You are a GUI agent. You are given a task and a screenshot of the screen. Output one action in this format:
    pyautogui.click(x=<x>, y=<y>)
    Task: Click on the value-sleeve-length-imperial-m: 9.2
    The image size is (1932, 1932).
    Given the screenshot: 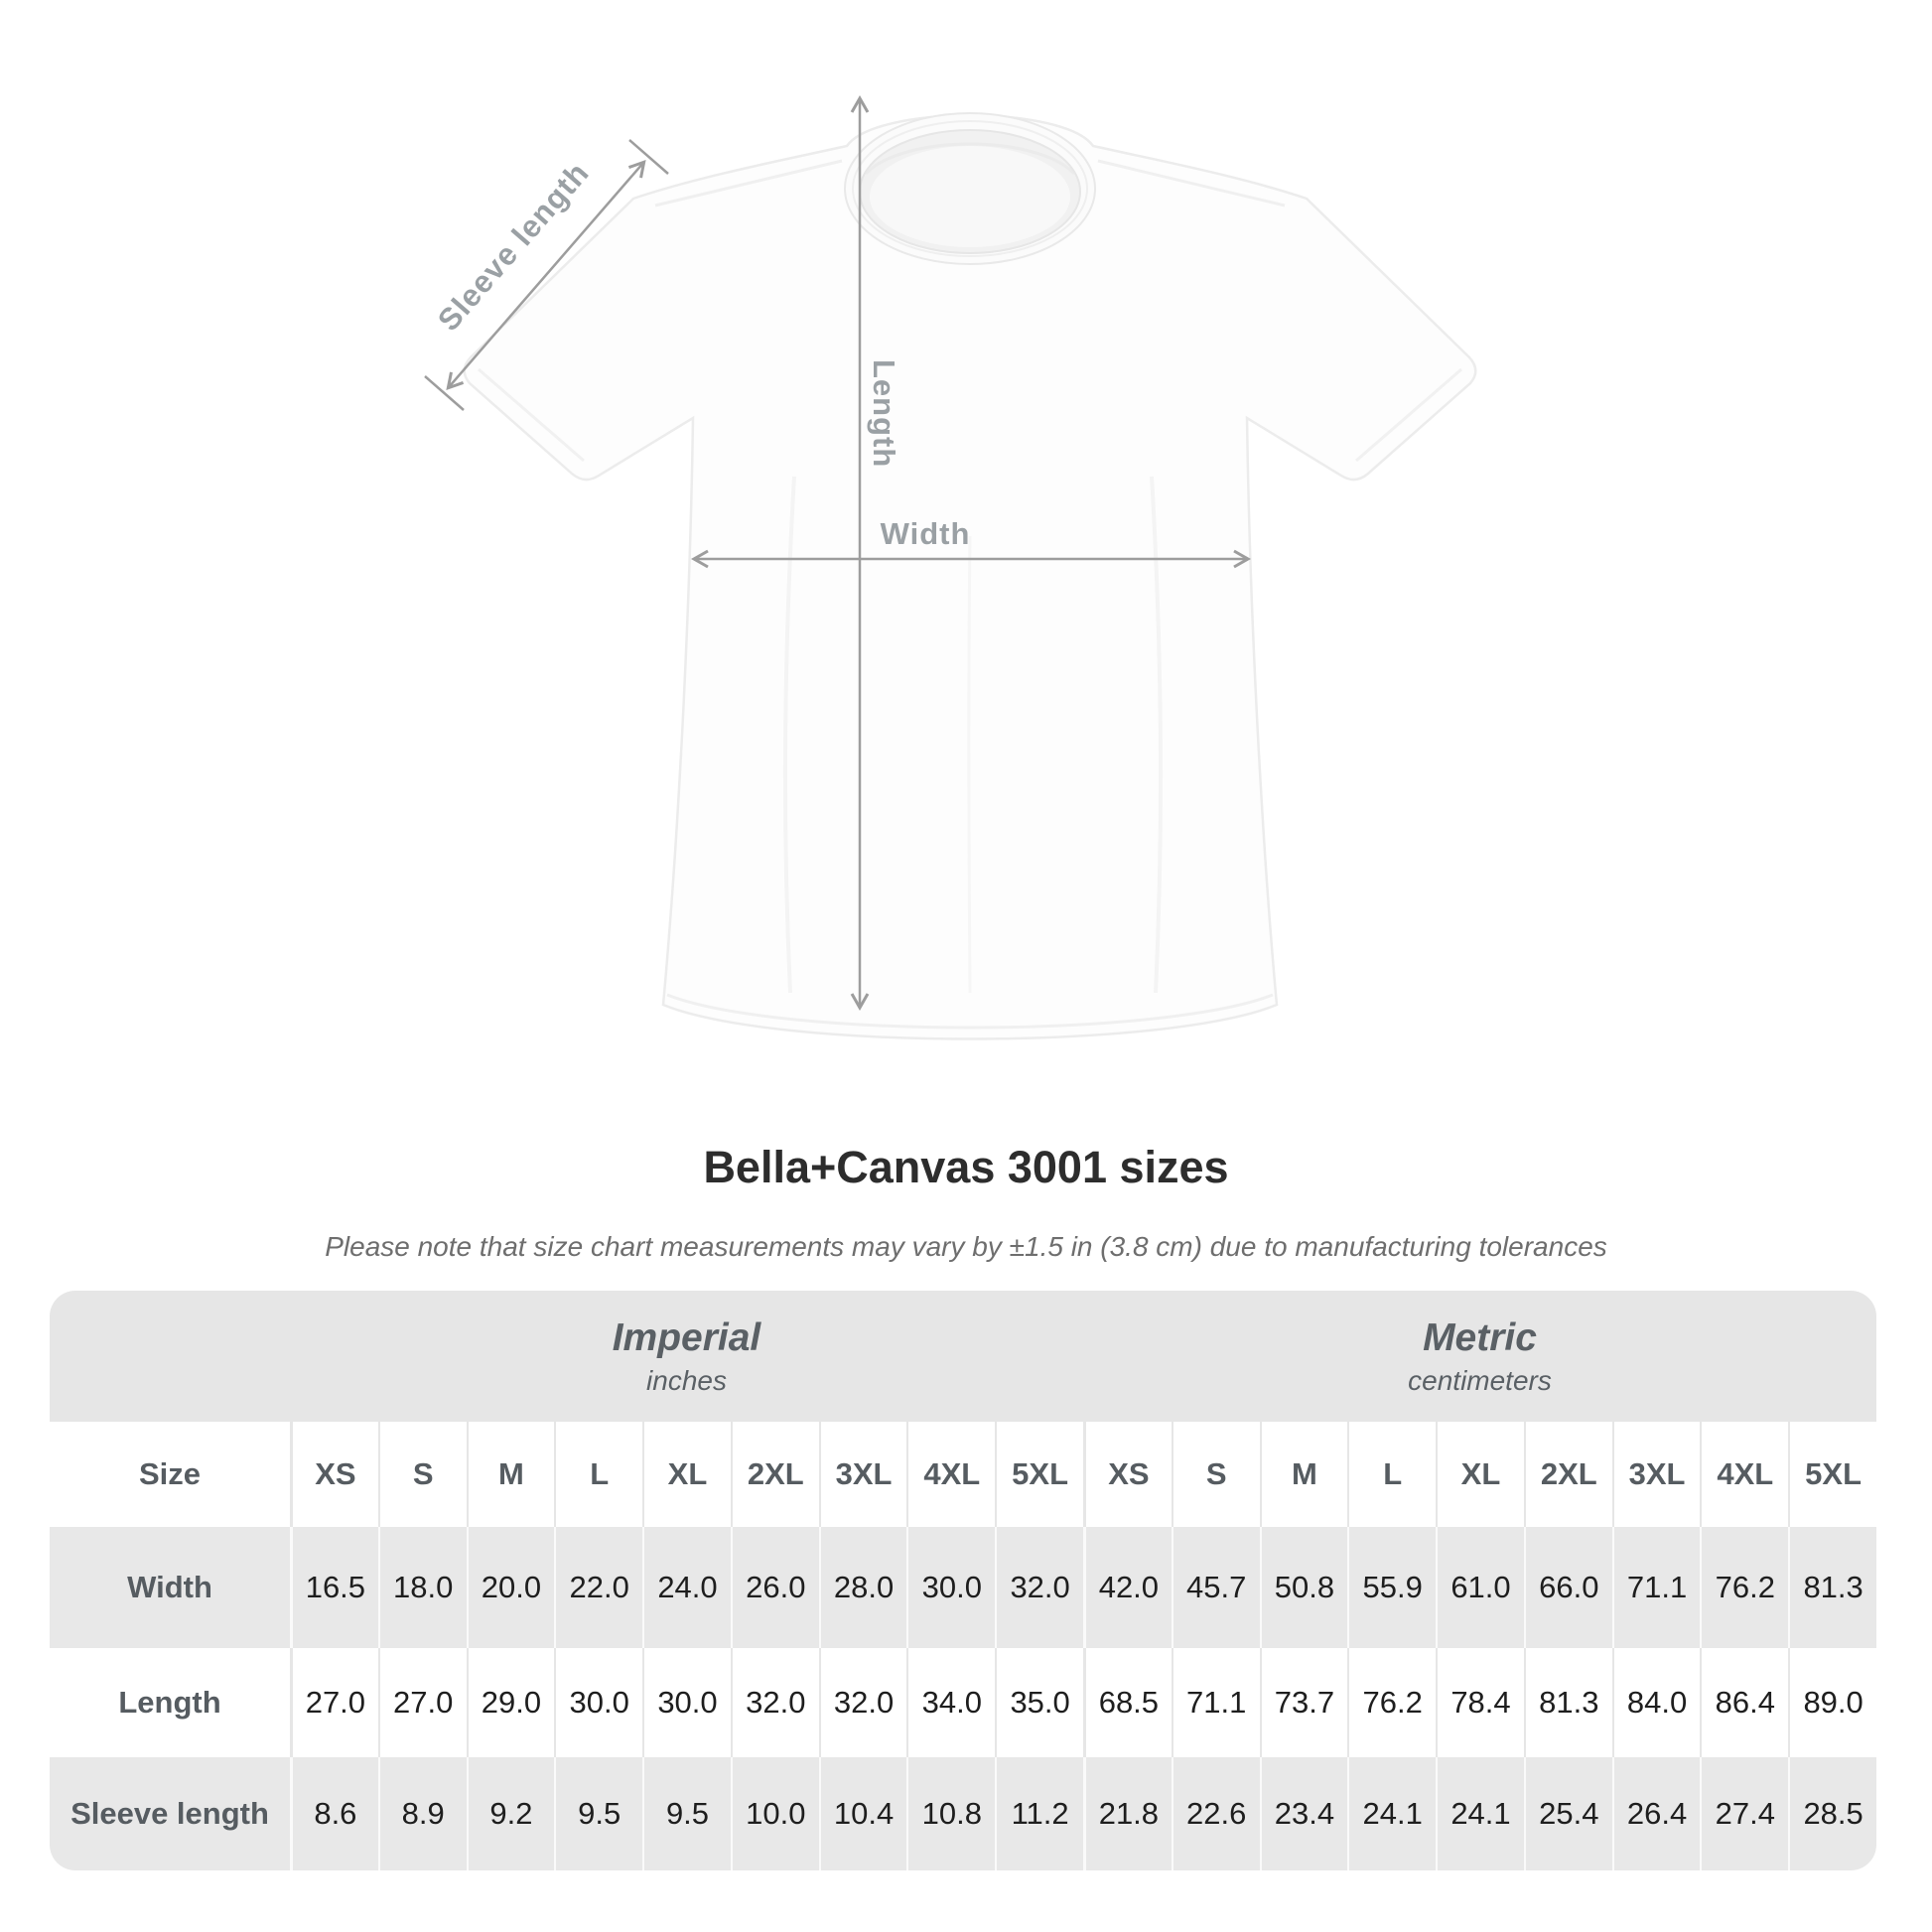 What is the action you would take?
    pyautogui.click(x=511, y=1814)
    